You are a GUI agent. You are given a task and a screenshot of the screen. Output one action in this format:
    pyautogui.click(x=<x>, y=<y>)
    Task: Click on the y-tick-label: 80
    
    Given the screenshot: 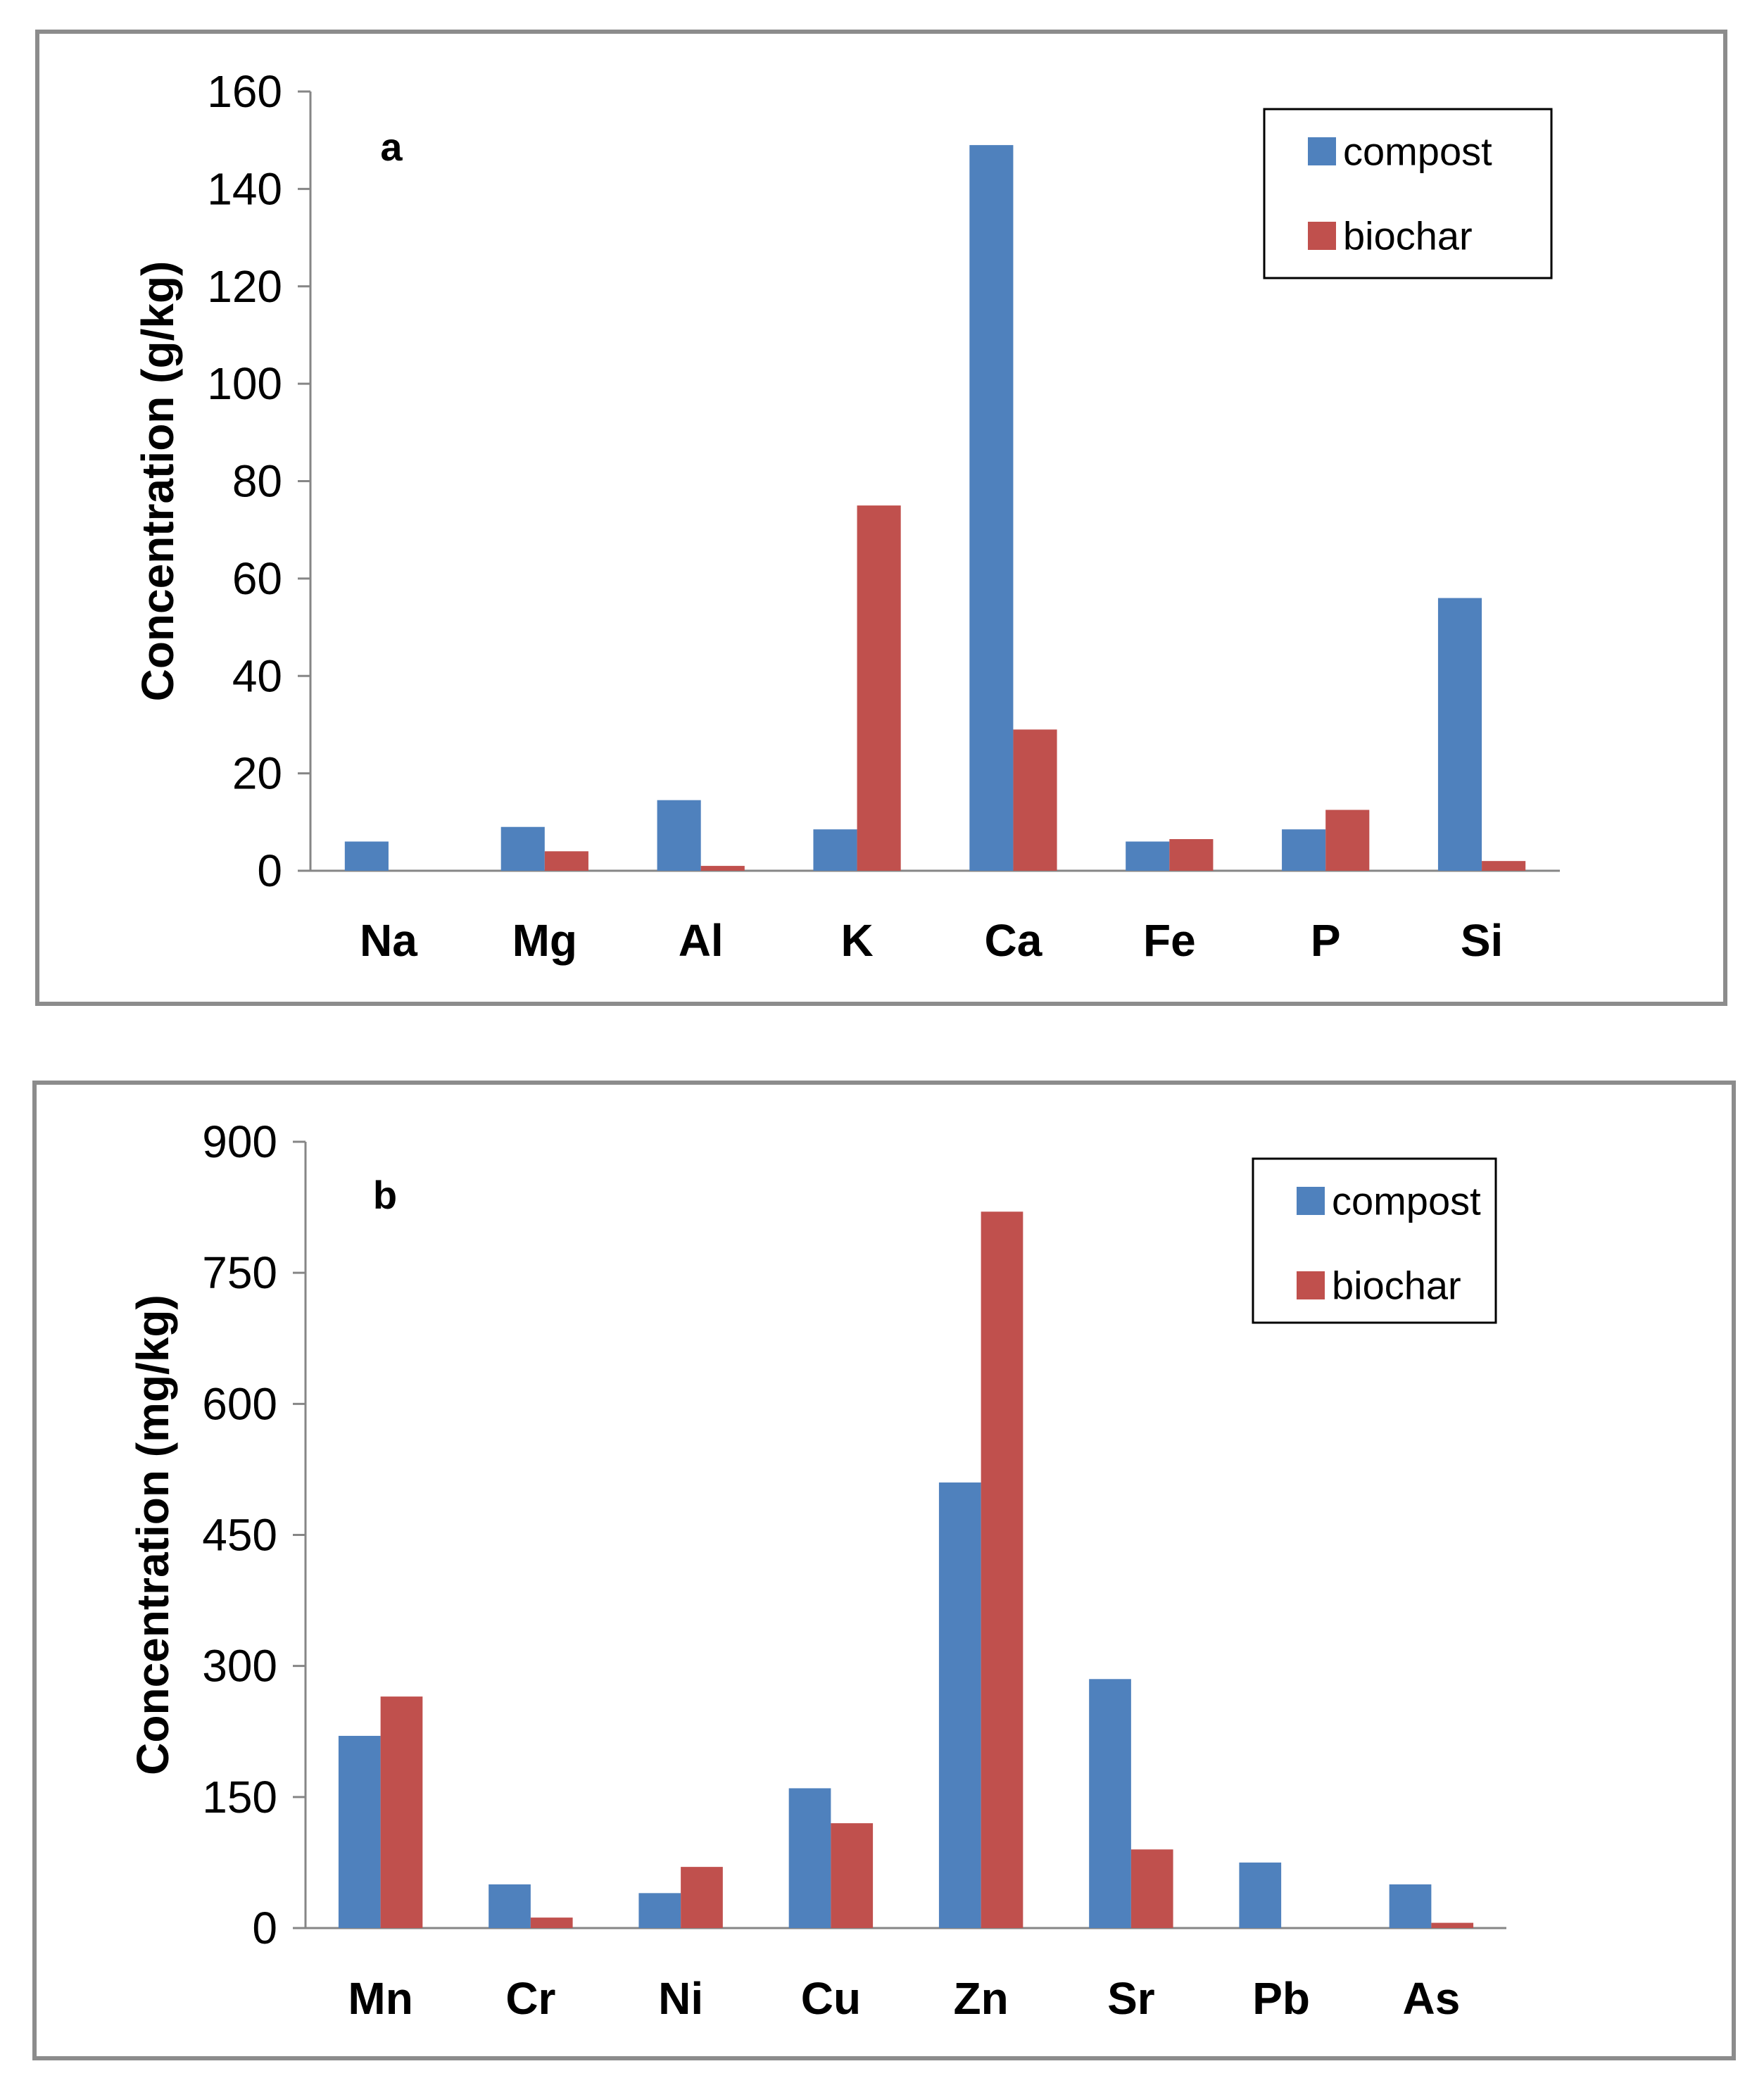 What is the action you would take?
    pyautogui.click(x=257, y=482)
    